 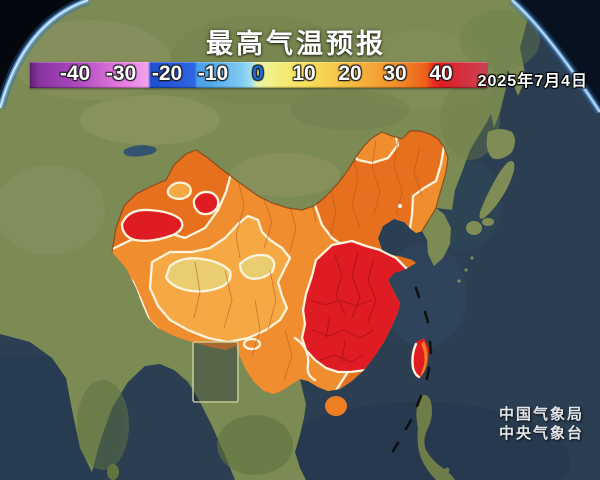 What do you see at coordinates (252, 344) in the screenshot?
I see `contour-ring-south` at bounding box center [252, 344].